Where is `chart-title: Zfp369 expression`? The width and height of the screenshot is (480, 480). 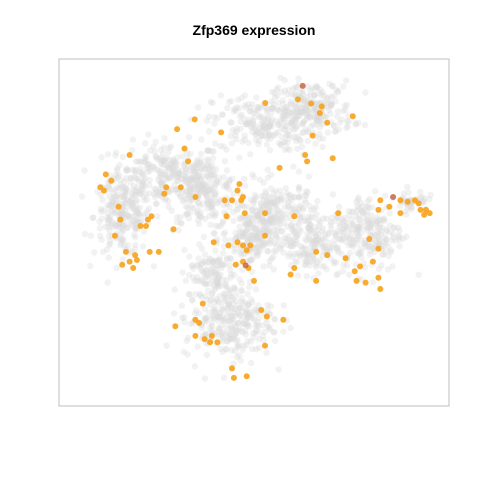 chart-title: Zfp369 expression is located at coordinates (254, 30).